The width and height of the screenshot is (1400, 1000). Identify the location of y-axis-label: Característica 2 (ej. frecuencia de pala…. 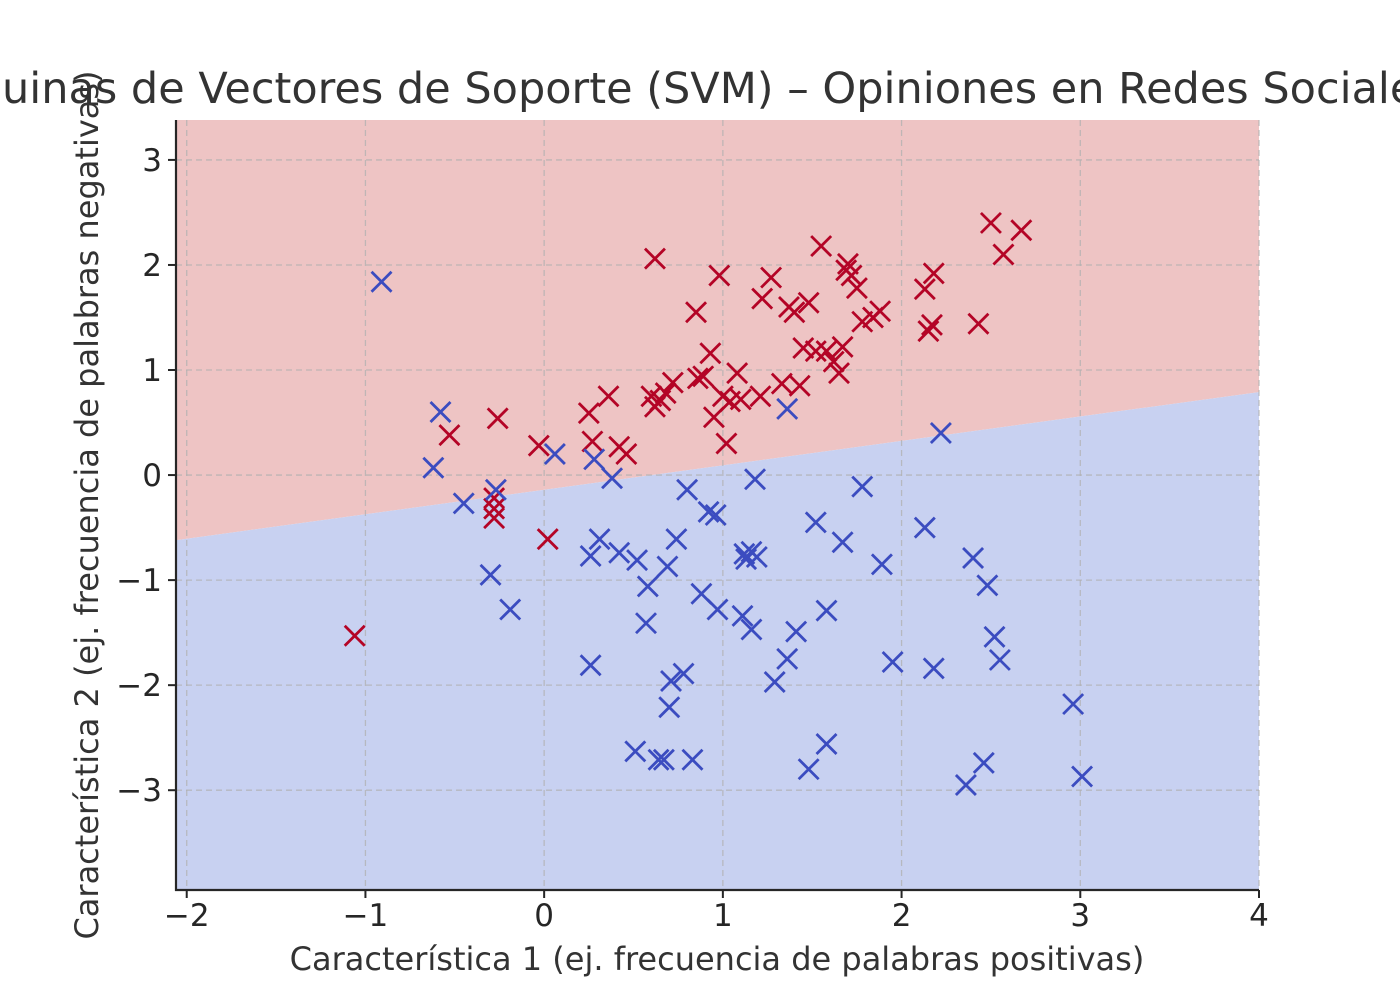
(87, 504).